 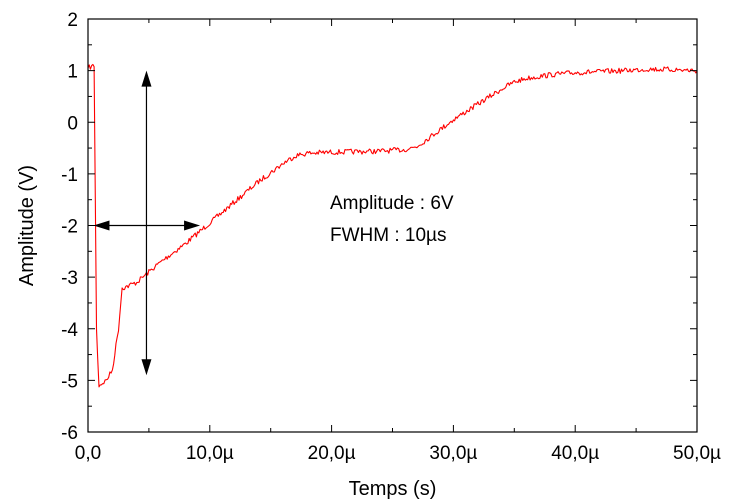 What do you see at coordinates (388, 235) in the screenshot?
I see `annotation-fwhm: FWHM : 10µs` at bounding box center [388, 235].